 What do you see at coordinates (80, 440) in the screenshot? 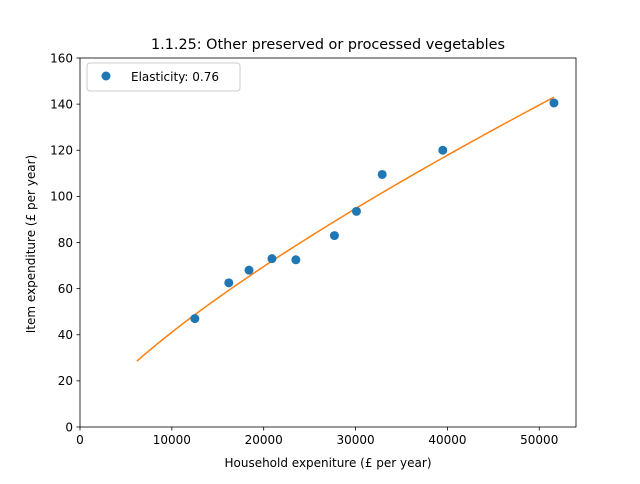
I see `x-tick-label: 0` at bounding box center [80, 440].